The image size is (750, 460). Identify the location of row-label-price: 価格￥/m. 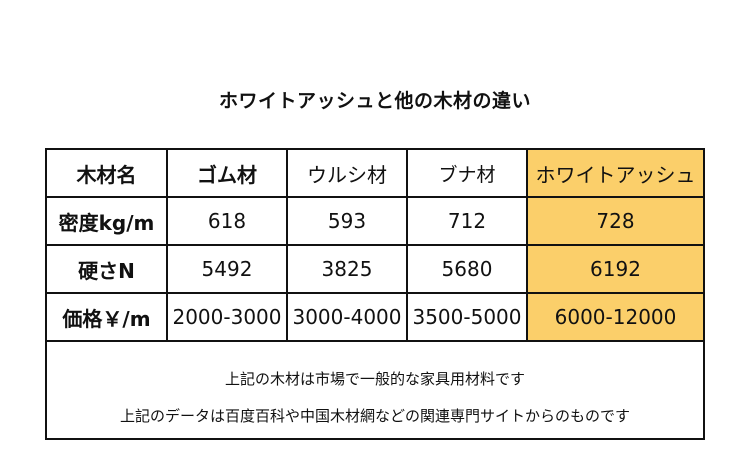
(107, 317).